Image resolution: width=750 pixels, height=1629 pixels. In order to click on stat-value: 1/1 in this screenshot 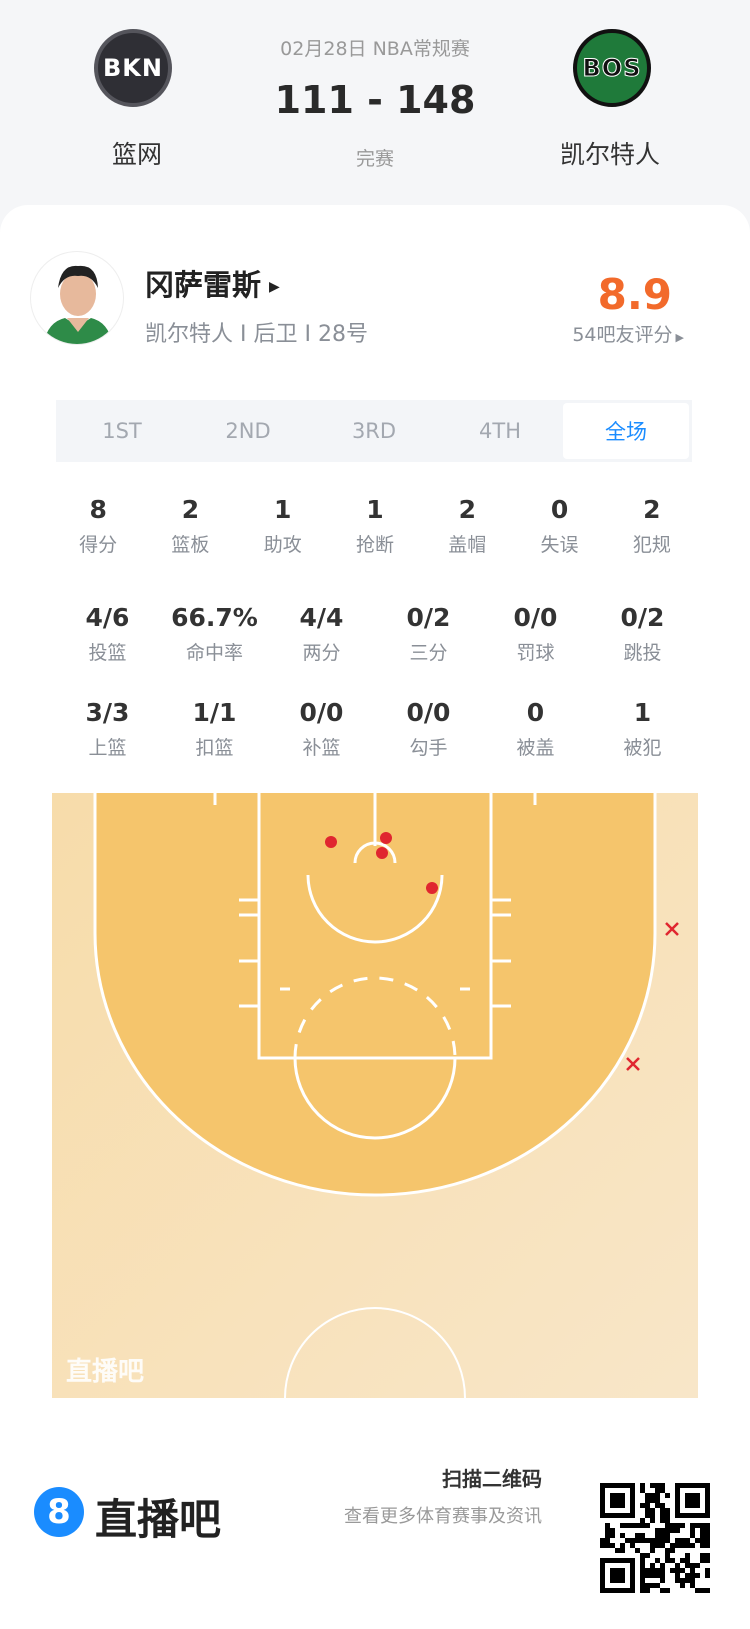, I will do `click(214, 712)`.